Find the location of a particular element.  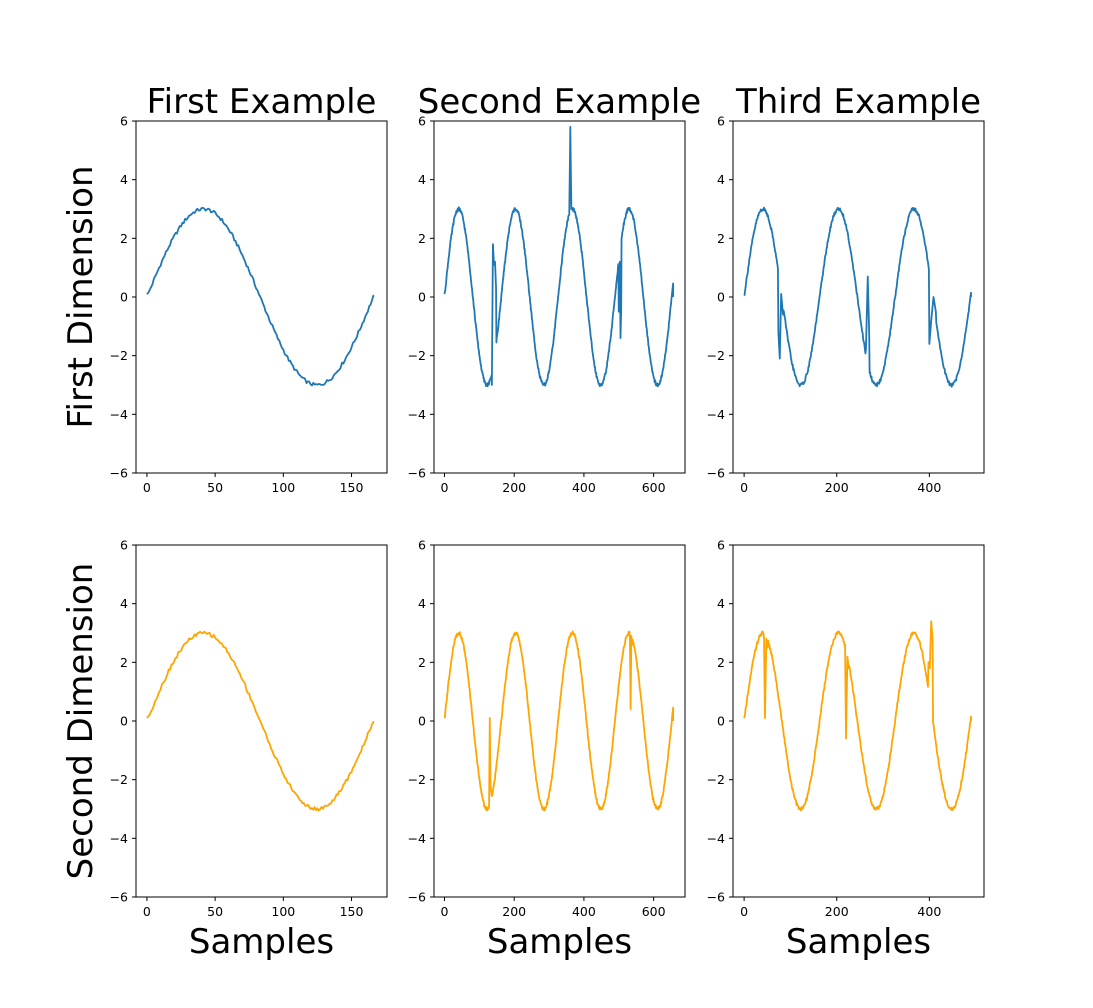

subplot-r1-c2: −6 −4 −2 0 2 4 6 0 200 400 Samples is located at coordinates (846, 750).